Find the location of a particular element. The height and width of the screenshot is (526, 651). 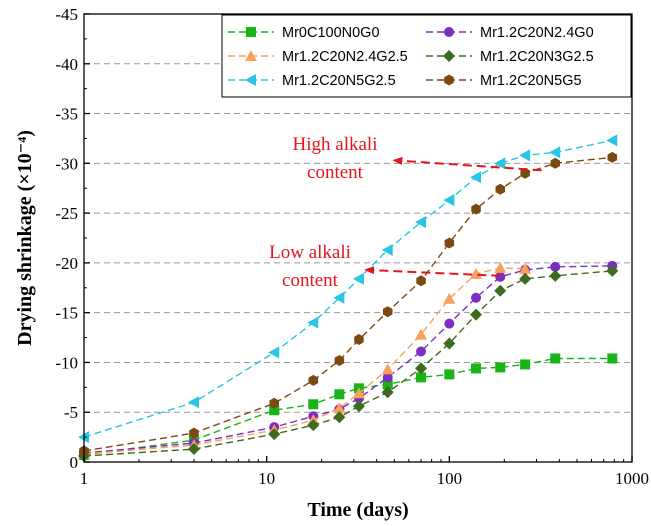

y-tick-label: 0 is located at coordinates (74, 462).